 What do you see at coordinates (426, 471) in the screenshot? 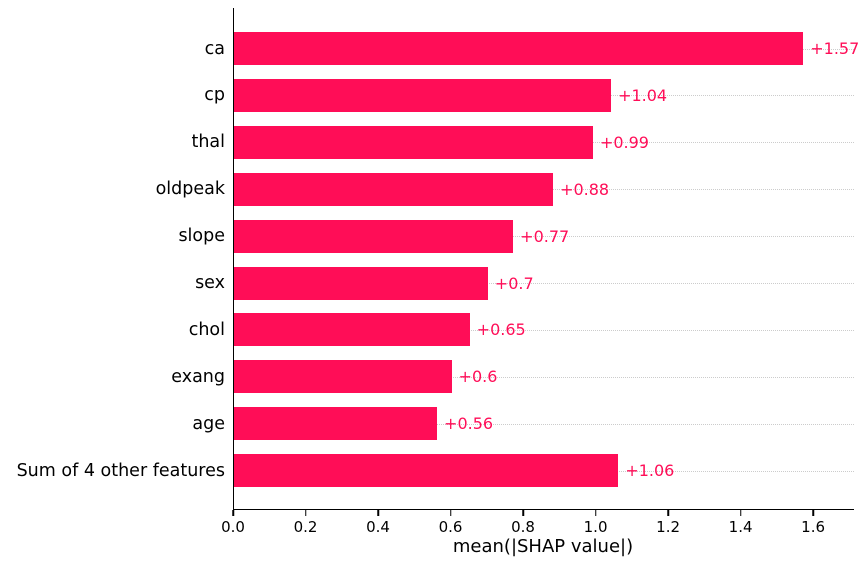
I see `bar-sum-of-4-other-features` at bounding box center [426, 471].